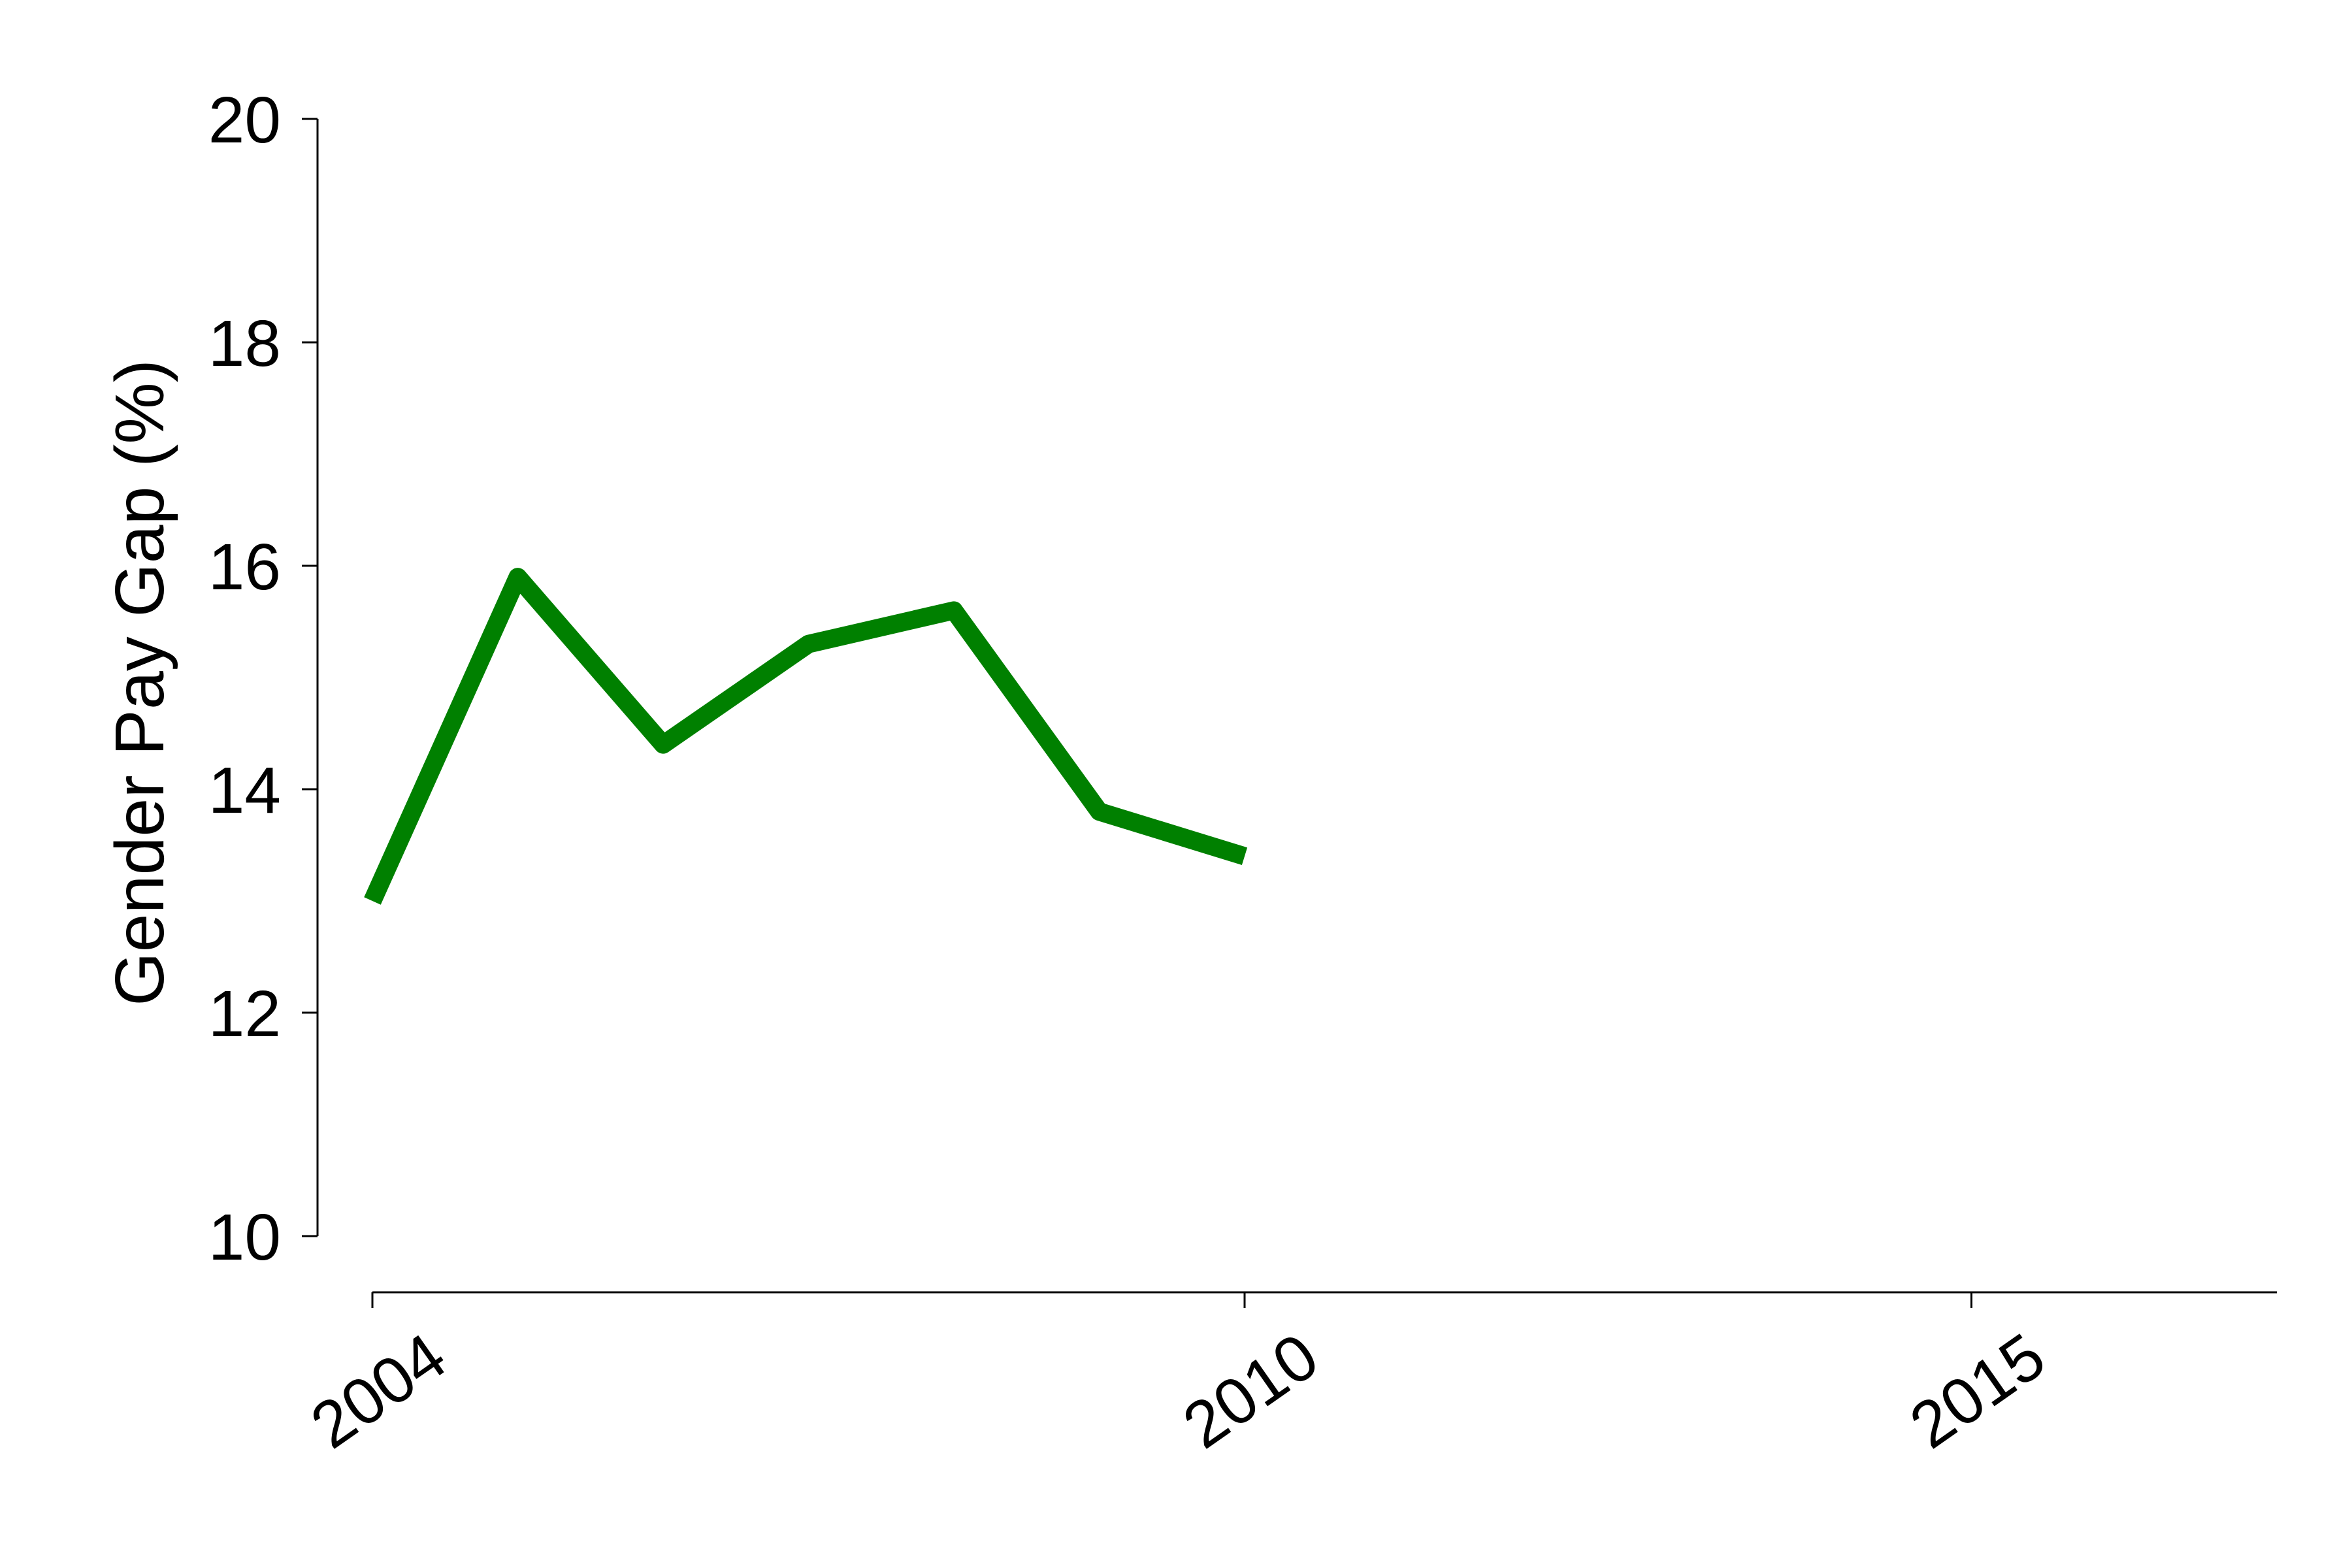 The width and height of the screenshot is (2352, 1568). Describe the element at coordinates (244, 790) in the screenshot. I see `y-tick-label: 14` at that location.